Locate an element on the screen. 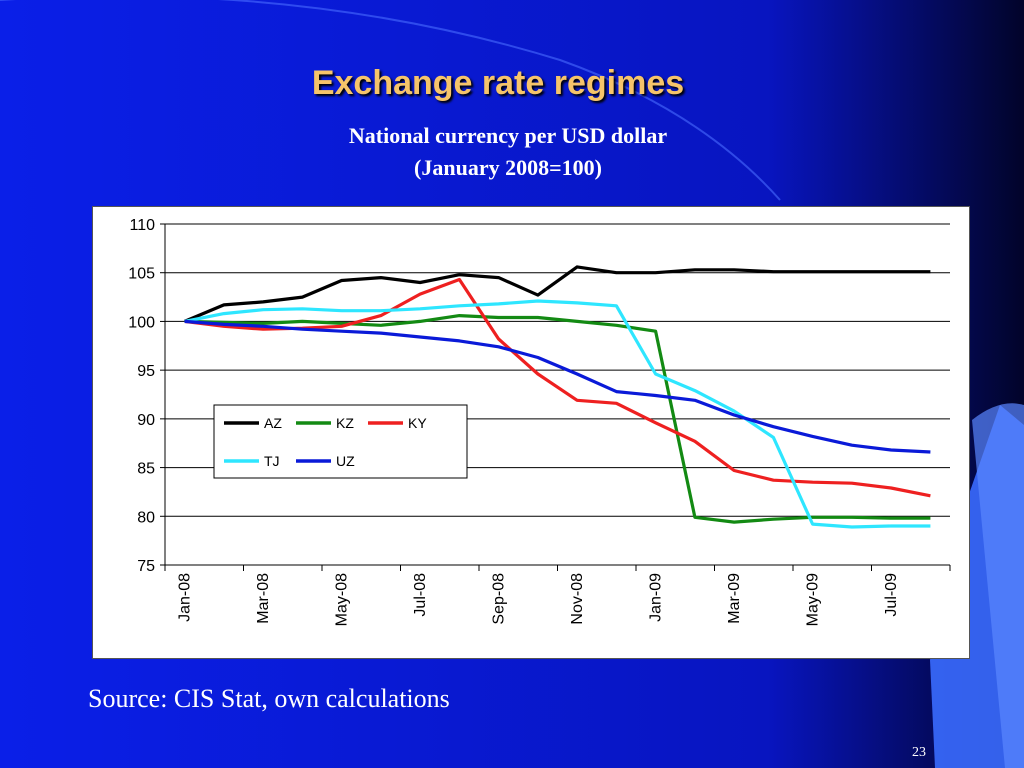  x-tick-label-Jan-09: Jan-09 is located at coordinates (656, 597).